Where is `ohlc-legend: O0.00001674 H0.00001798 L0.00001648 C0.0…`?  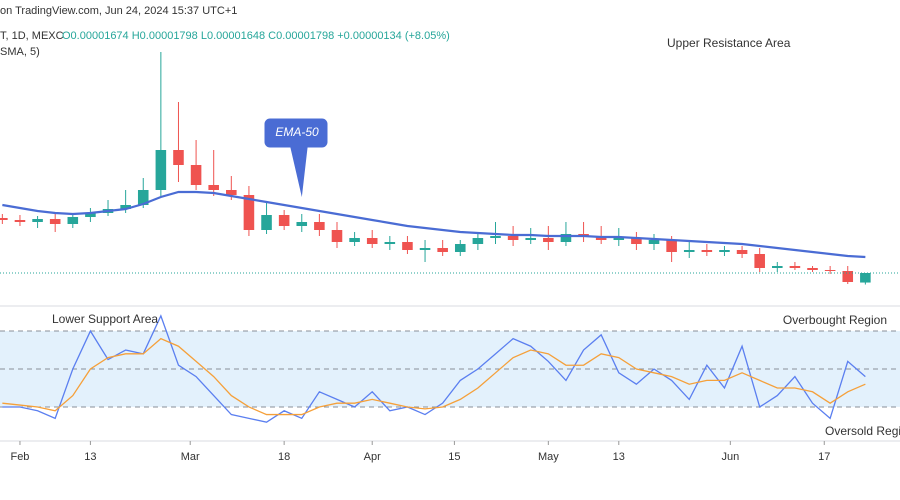 ohlc-legend: O0.00001674 H0.00001798 L0.00001648 C0.0… is located at coordinates (256, 36).